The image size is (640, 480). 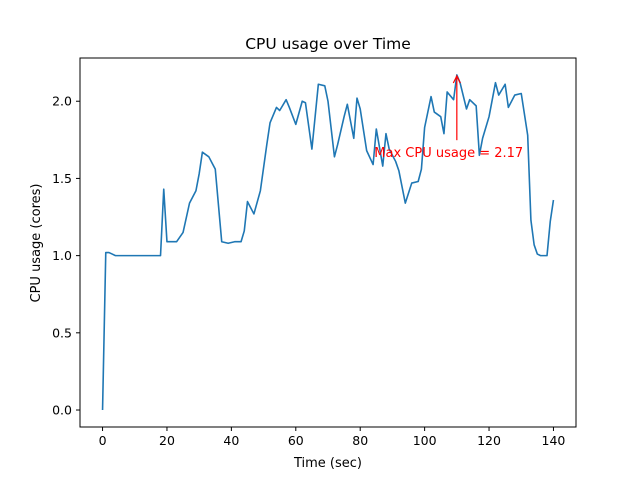 What do you see at coordinates (360, 440) in the screenshot?
I see `x-tick-label: 80` at bounding box center [360, 440].